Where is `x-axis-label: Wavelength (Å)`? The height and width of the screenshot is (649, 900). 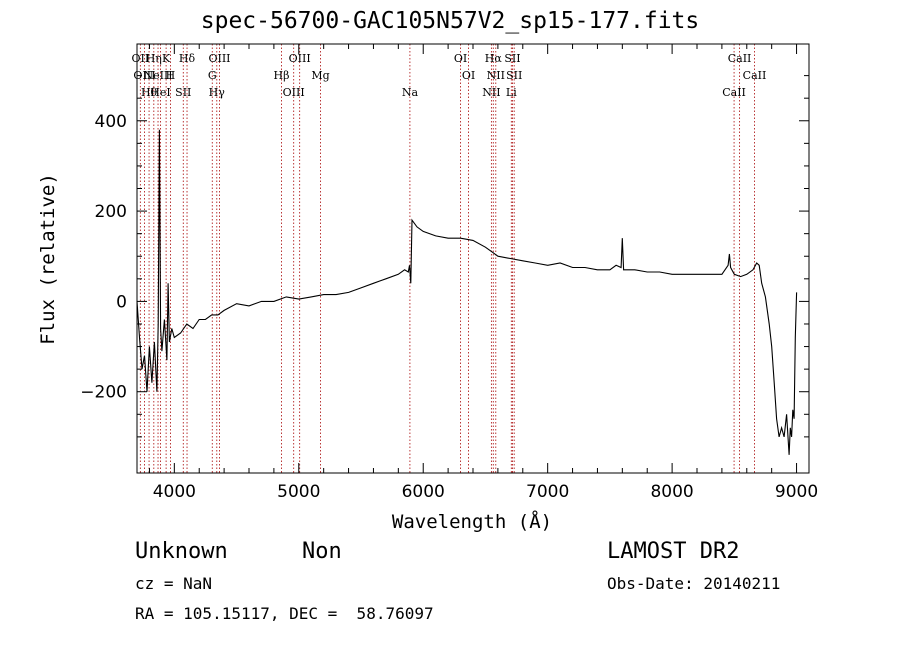 x-axis-label: Wavelength (Å) is located at coordinates (472, 521).